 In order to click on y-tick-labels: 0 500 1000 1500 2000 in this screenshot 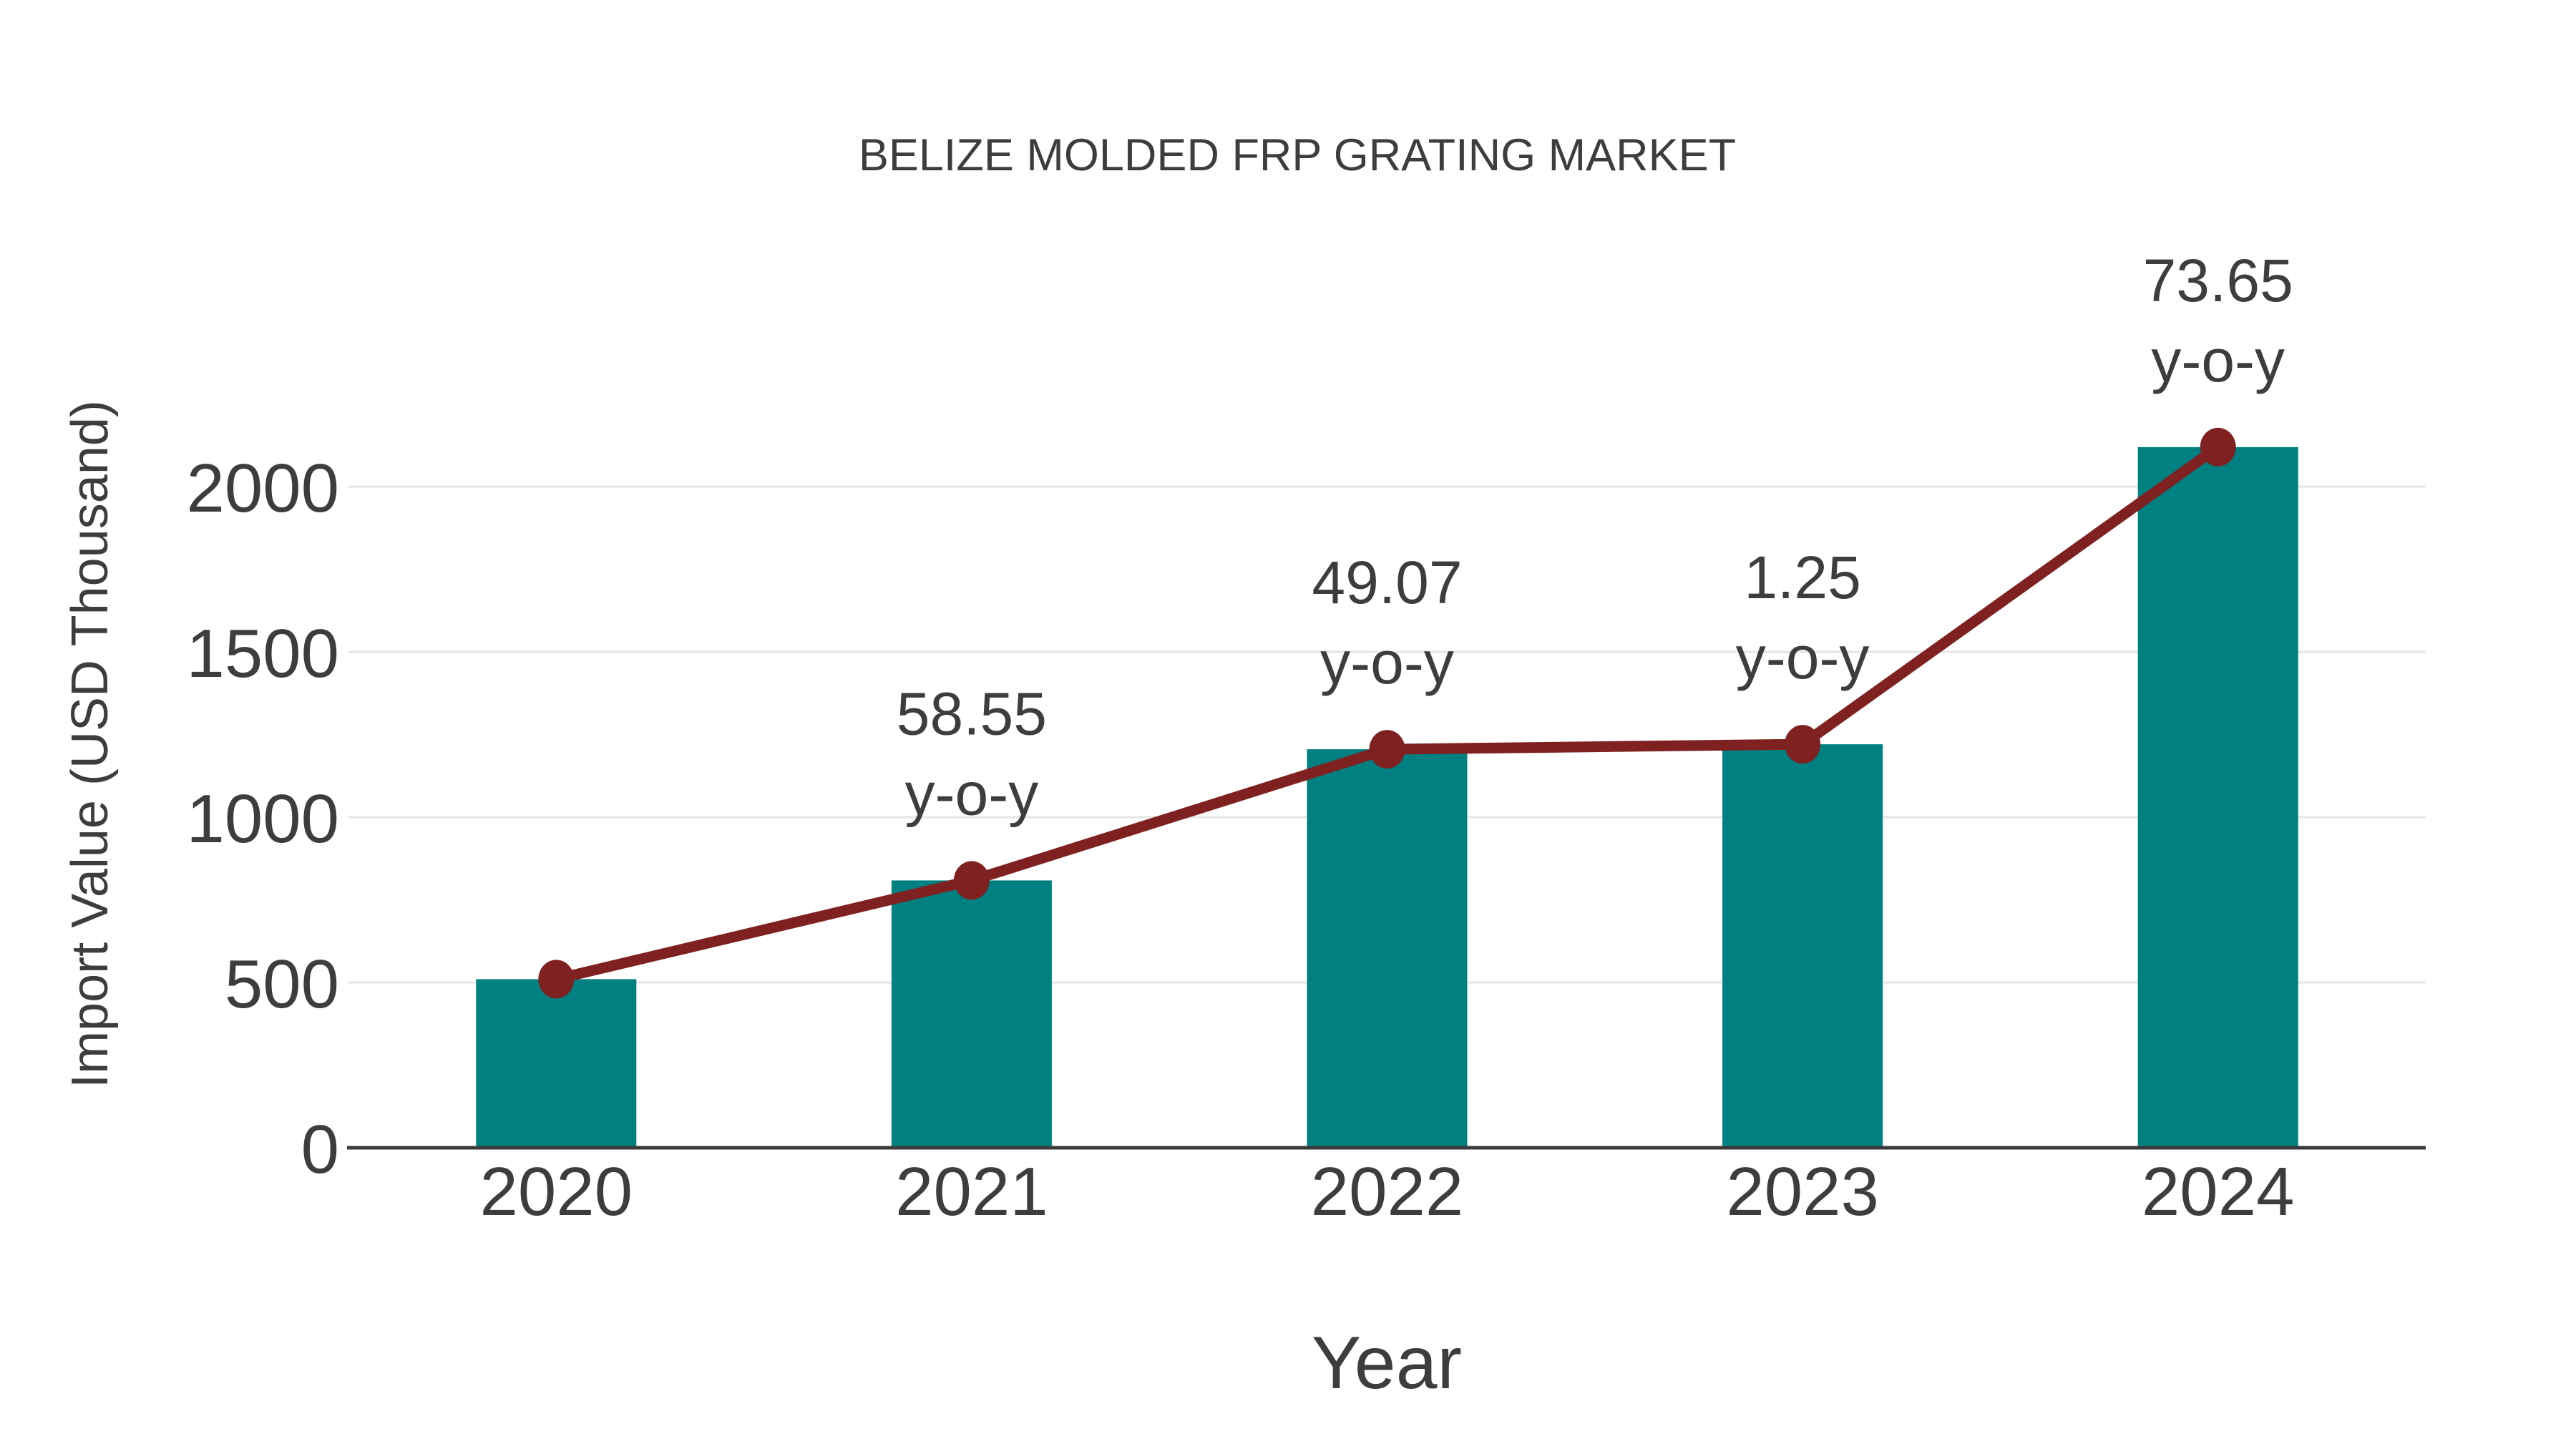, I will do `click(262, 819)`.